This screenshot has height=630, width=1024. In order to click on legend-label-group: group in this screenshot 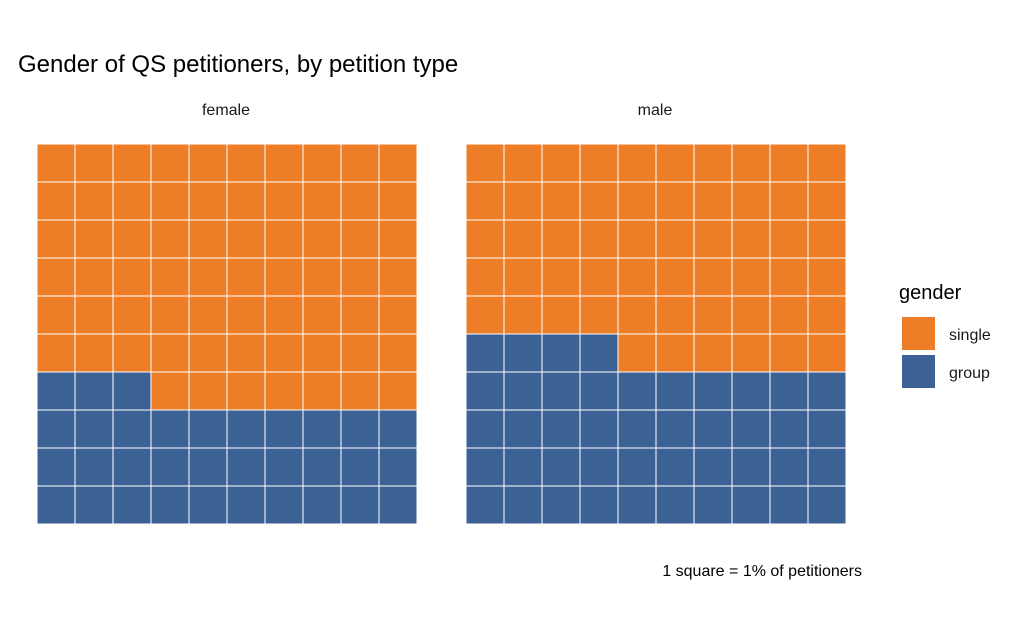, I will do `click(969, 373)`.